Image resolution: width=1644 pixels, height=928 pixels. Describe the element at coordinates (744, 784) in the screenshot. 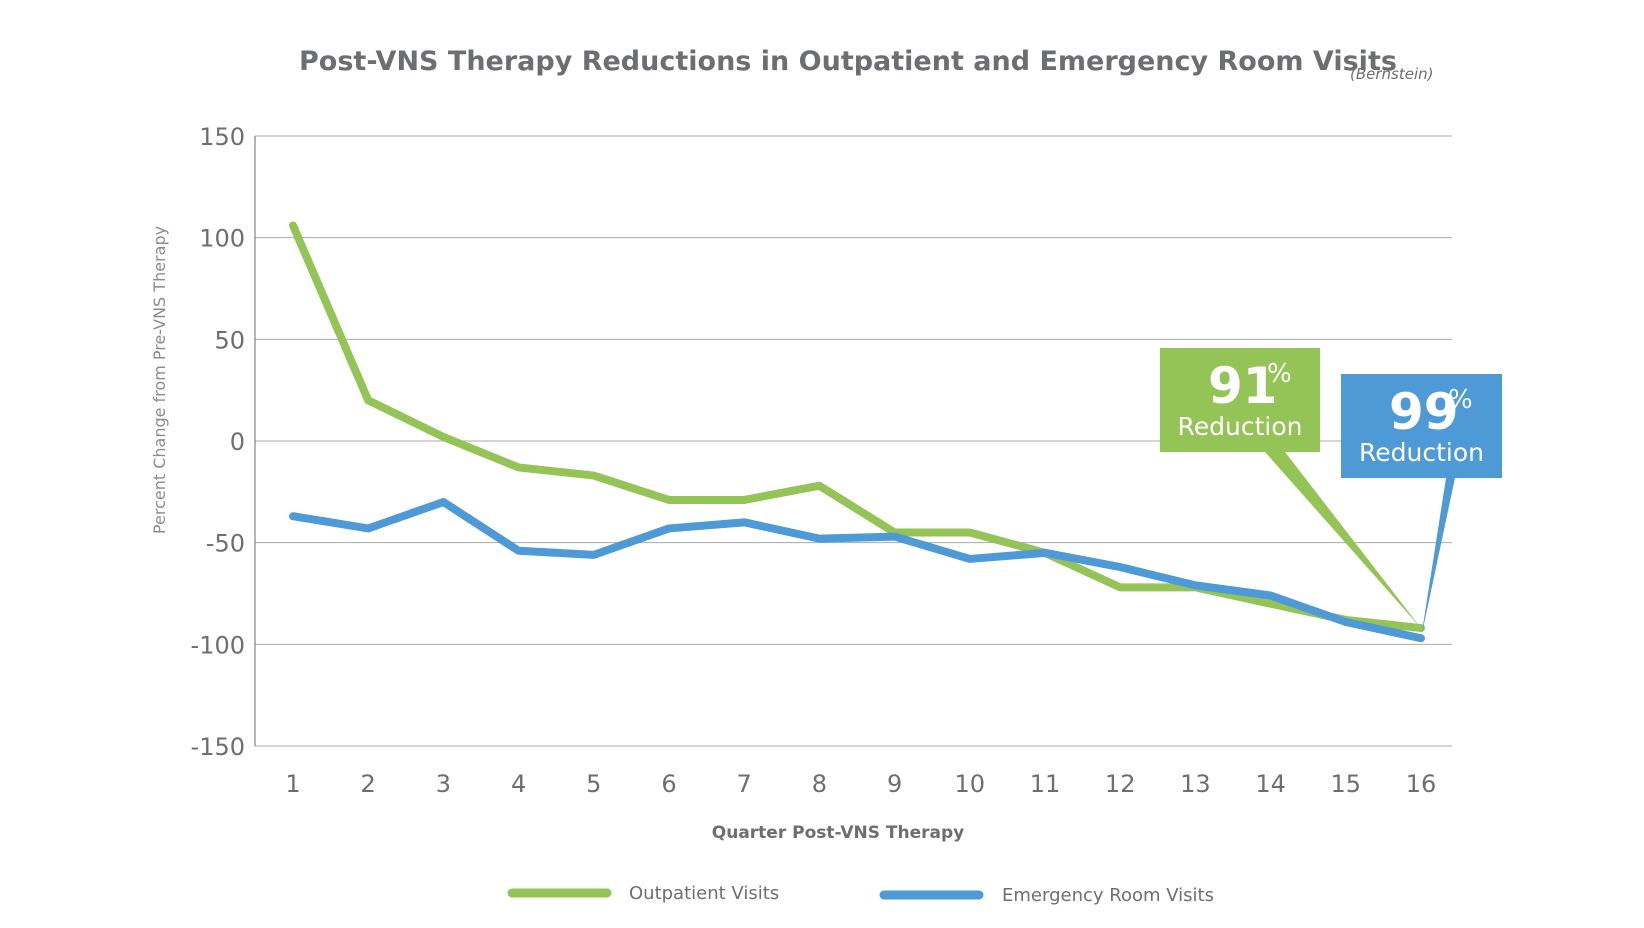

I see `x-tick-label: 7` at that location.